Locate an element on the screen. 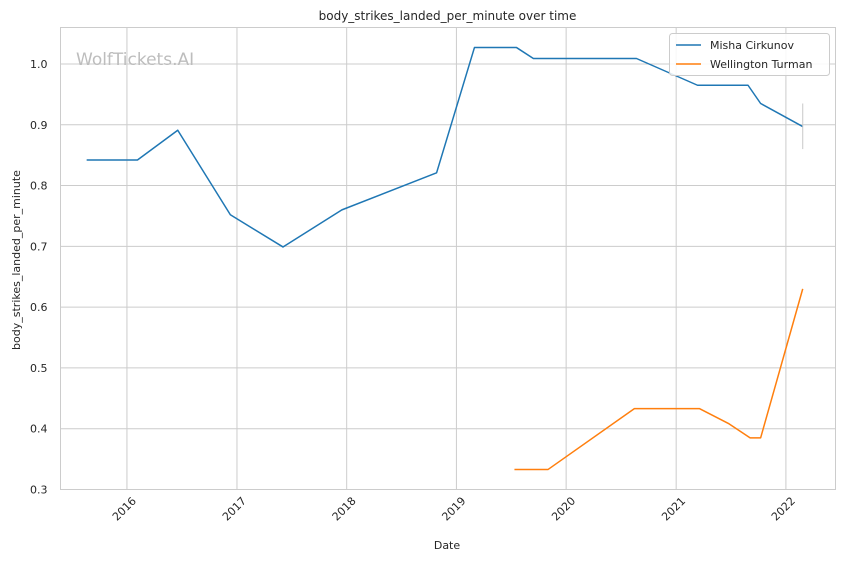 Image resolution: width=844 pixels, height=561 pixels. legend-label-misha-cirkunov: Misha Cirkunov is located at coordinates (752, 45).